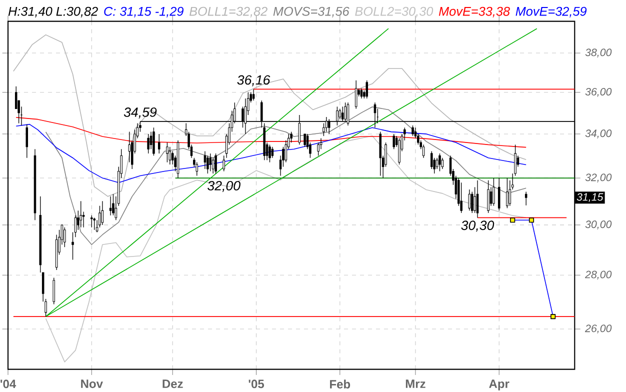  What do you see at coordinates (551, 12) in the screenshot?
I see `text: MovE=32,59` at bounding box center [551, 12].